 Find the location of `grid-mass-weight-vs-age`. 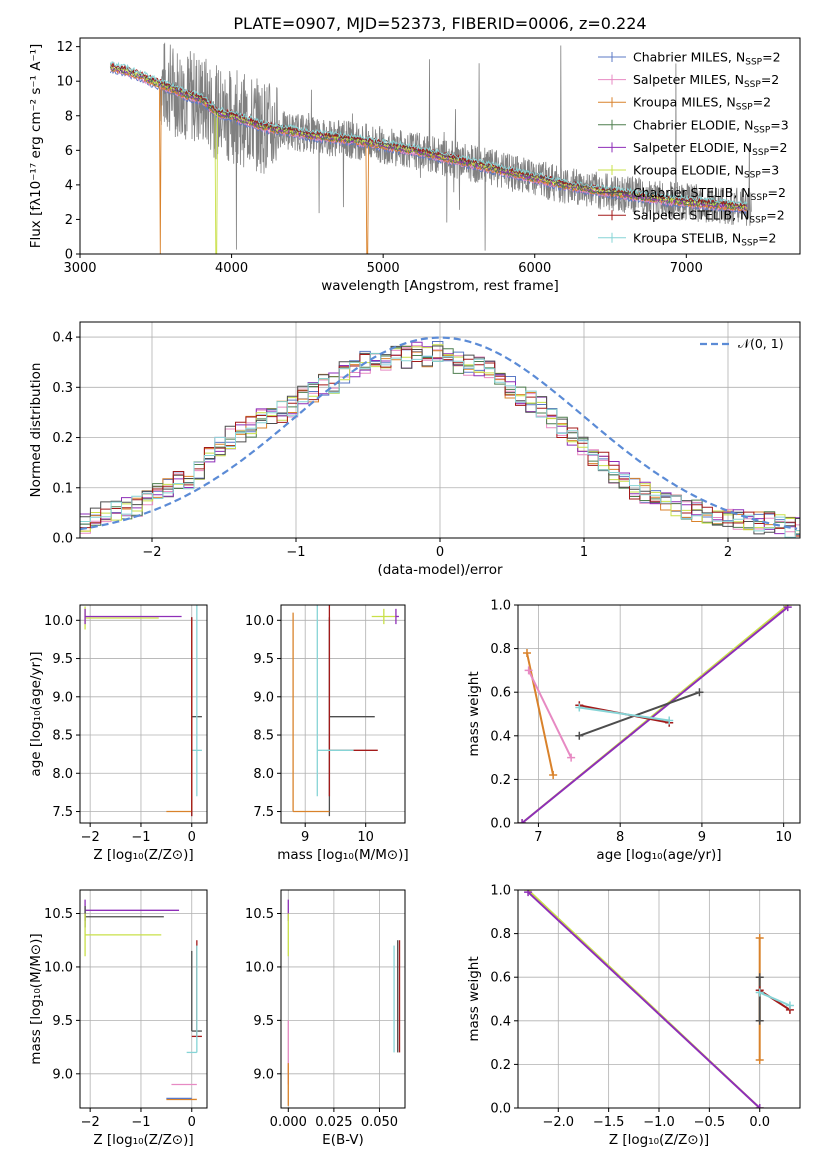

grid-mass-weight-vs-age is located at coordinates (659, 714).